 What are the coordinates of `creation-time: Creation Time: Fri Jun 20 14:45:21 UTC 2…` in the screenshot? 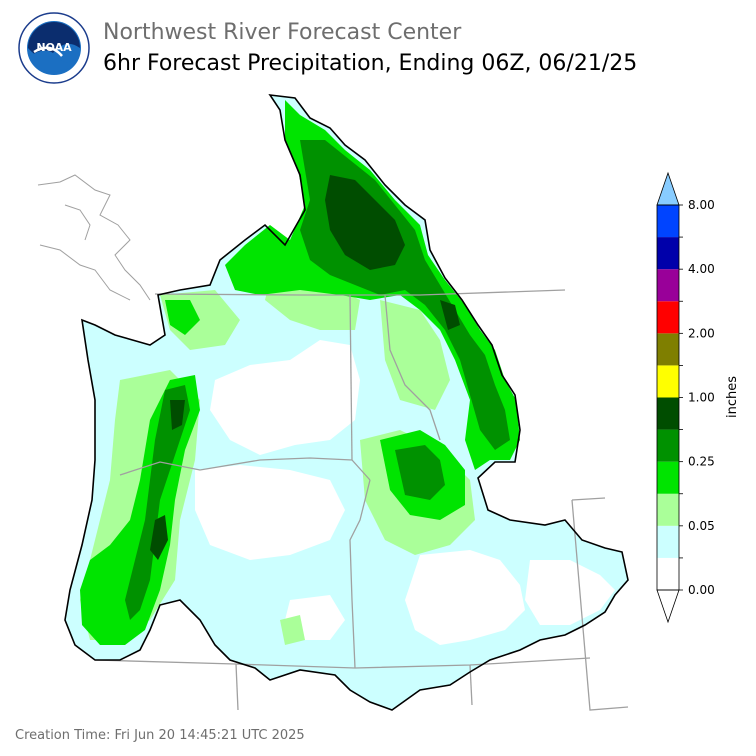 It's located at (160, 735).